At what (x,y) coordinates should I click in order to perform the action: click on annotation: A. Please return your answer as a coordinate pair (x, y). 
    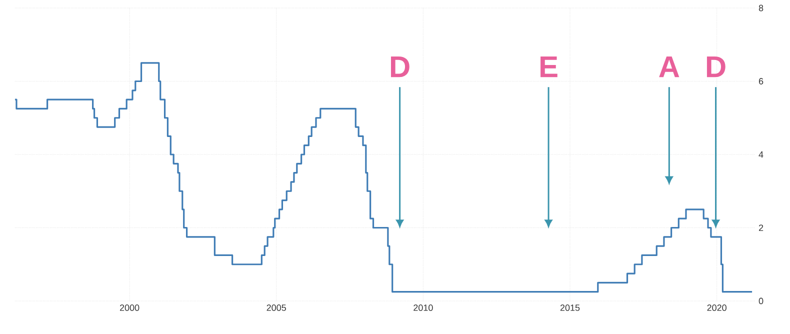
    Looking at the image, I should click on (669, 67).